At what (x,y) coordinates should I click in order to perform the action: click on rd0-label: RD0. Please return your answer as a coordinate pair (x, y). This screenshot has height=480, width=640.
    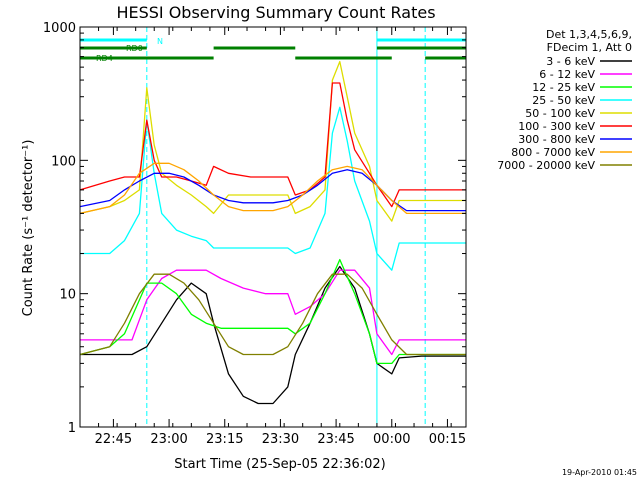
    Looking at the image, I should click on (134, 48).